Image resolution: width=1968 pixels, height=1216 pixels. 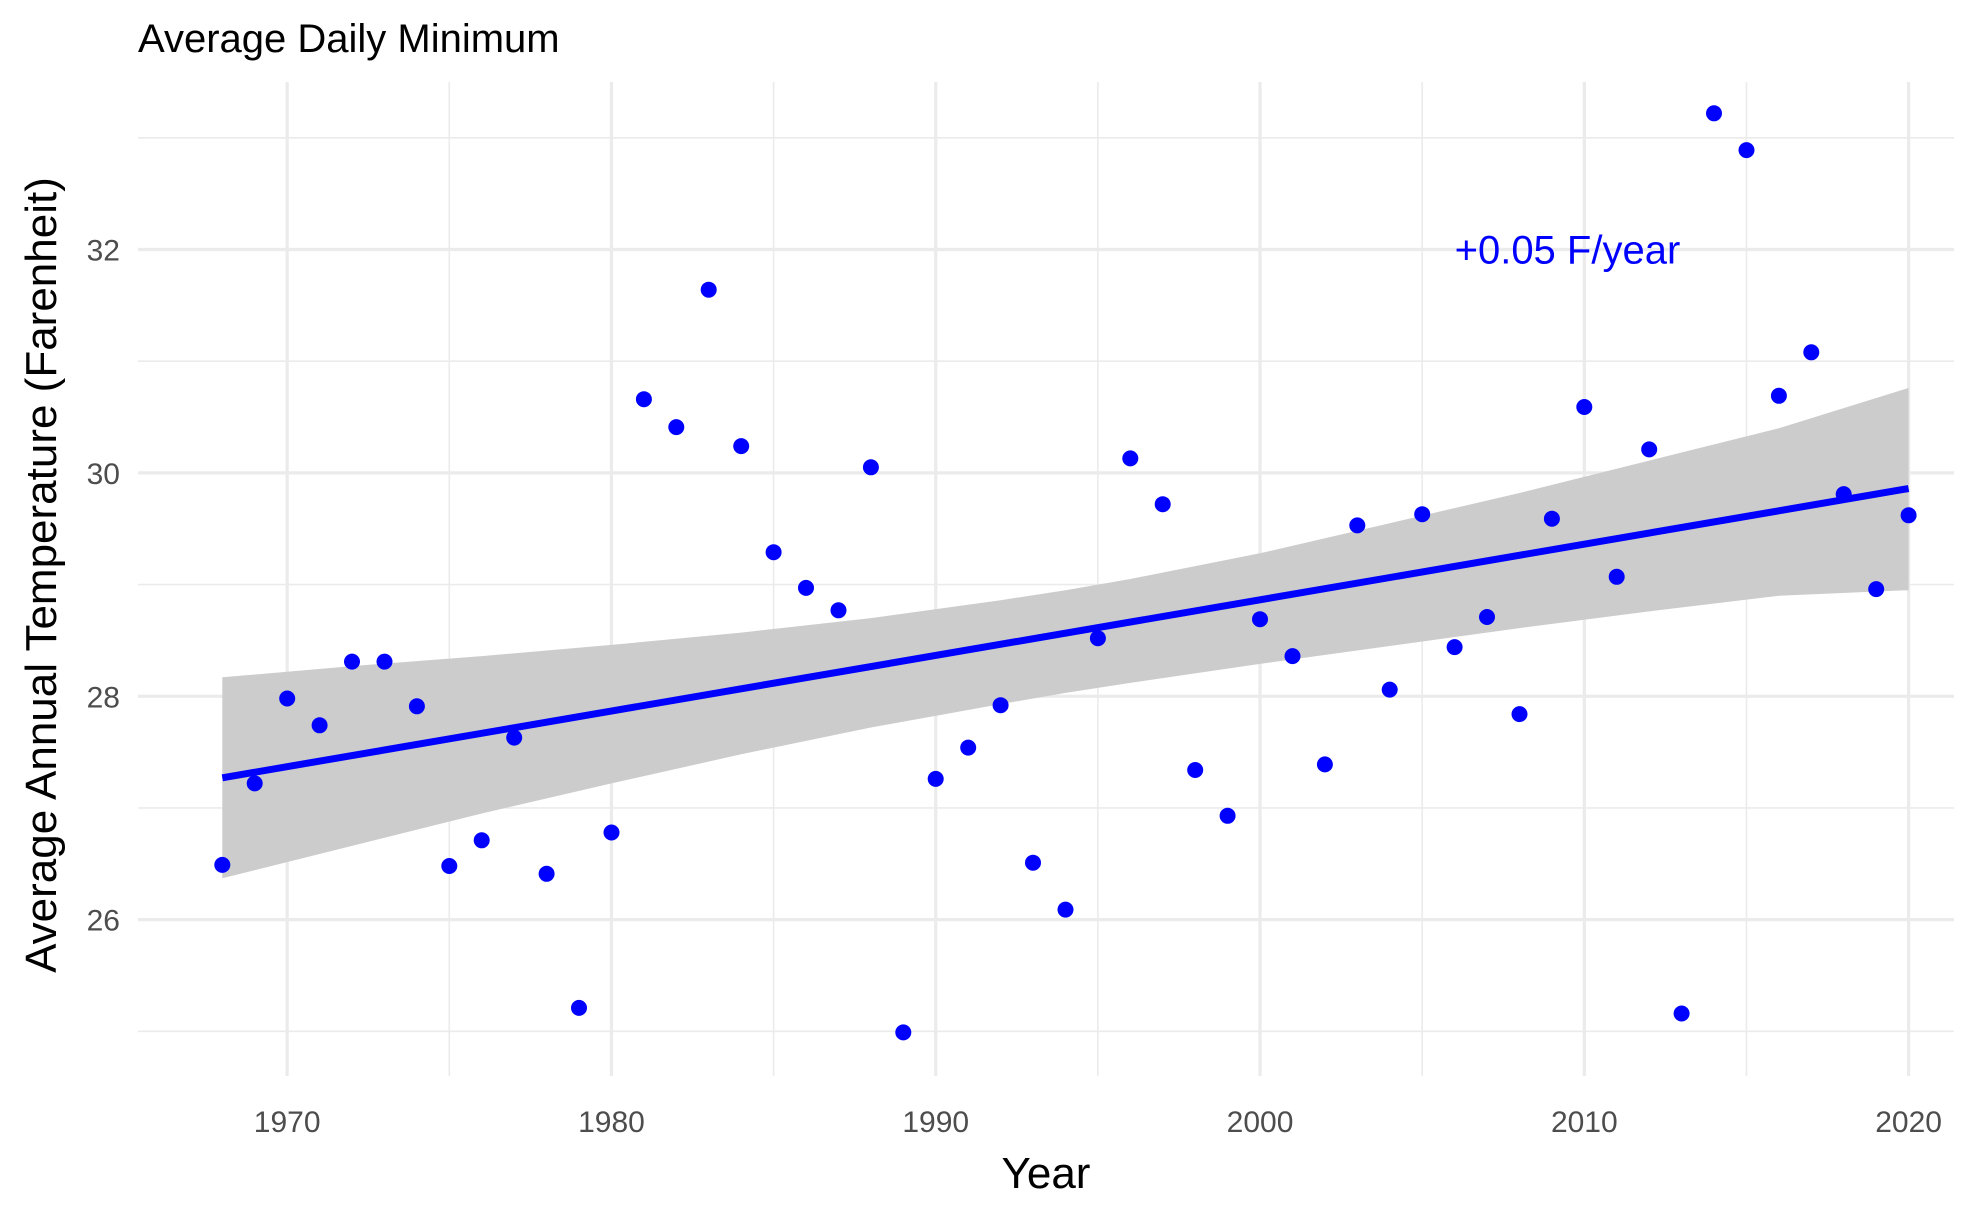 I want to click on y-tick-label: 32, so click(x=103, y=251).